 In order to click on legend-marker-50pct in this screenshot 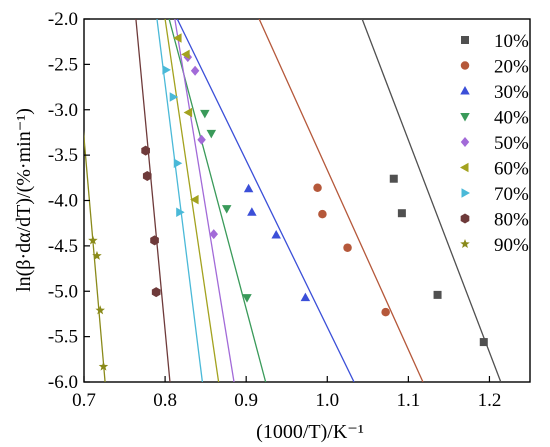, I will do `click(465, 142)`.